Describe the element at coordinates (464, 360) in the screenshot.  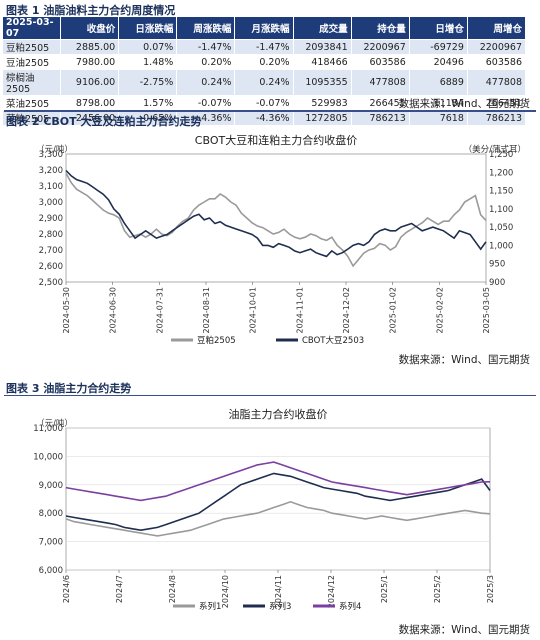
I see `chart2-source: 数据来源：Wind、国元期货` at that location.